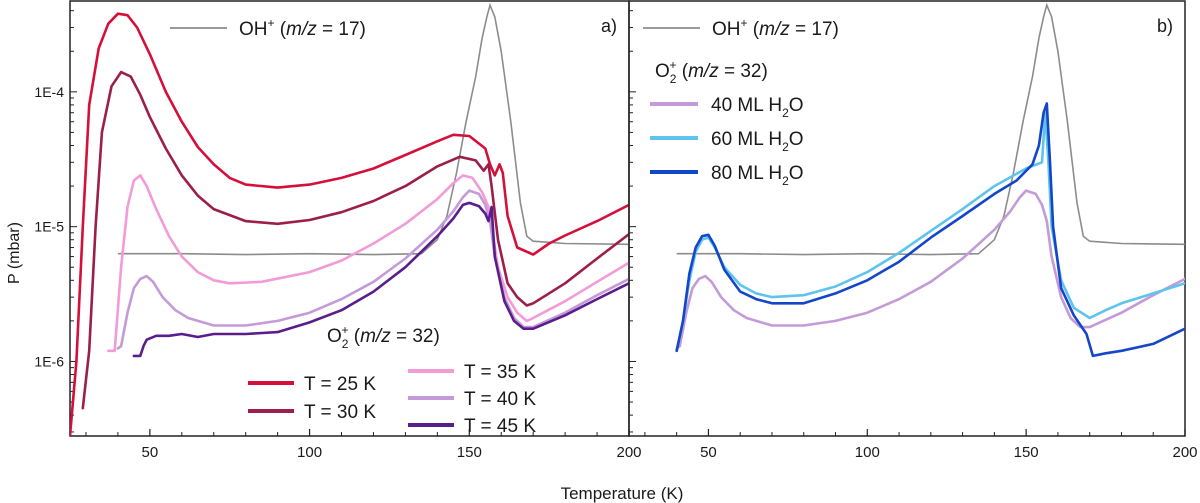 This screenshot has height=503, width=1200. I want to click on legend-label: 40 ML H2O, so click(757, 107).